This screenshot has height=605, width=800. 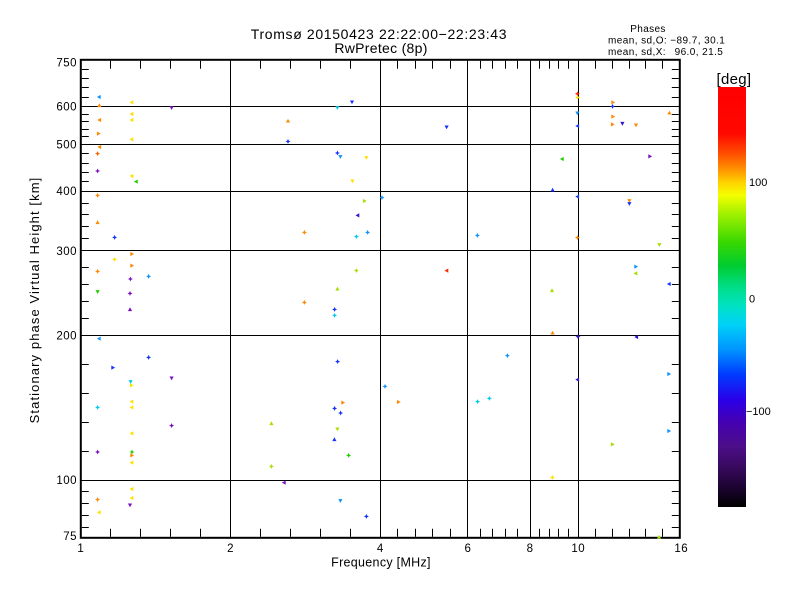 What do you see at coordinates (66, 252) in the screenshot?
I see `svg-text: 300` at bounding box center [66, 252].